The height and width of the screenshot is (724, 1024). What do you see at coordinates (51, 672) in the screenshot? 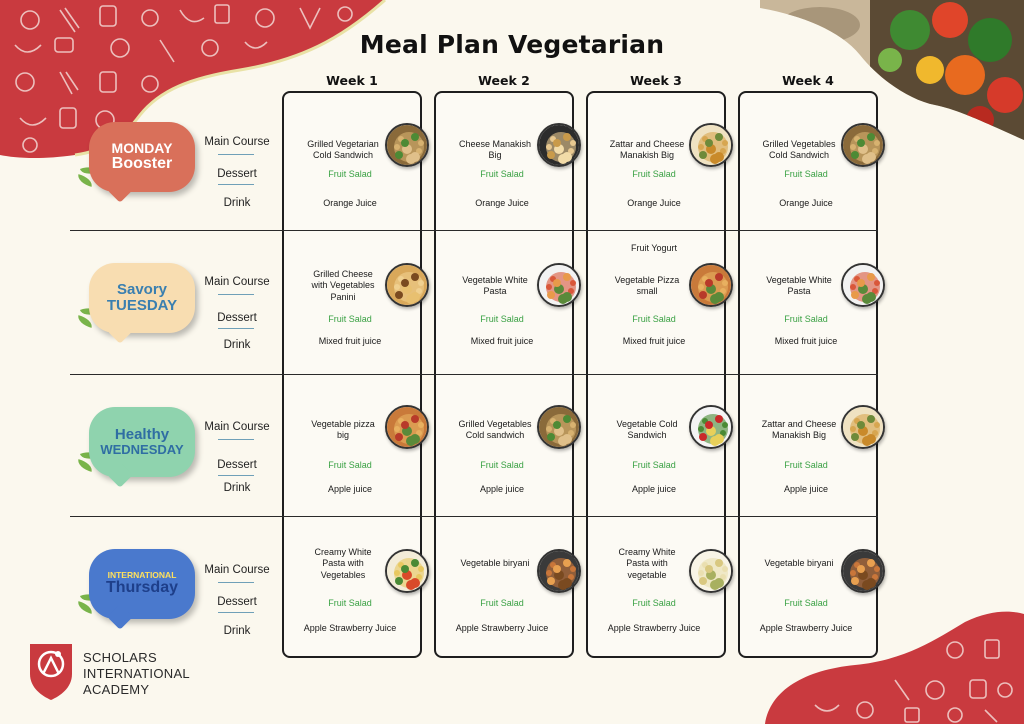
I see `academy-shield-logo` at bounding box center [51, 672].